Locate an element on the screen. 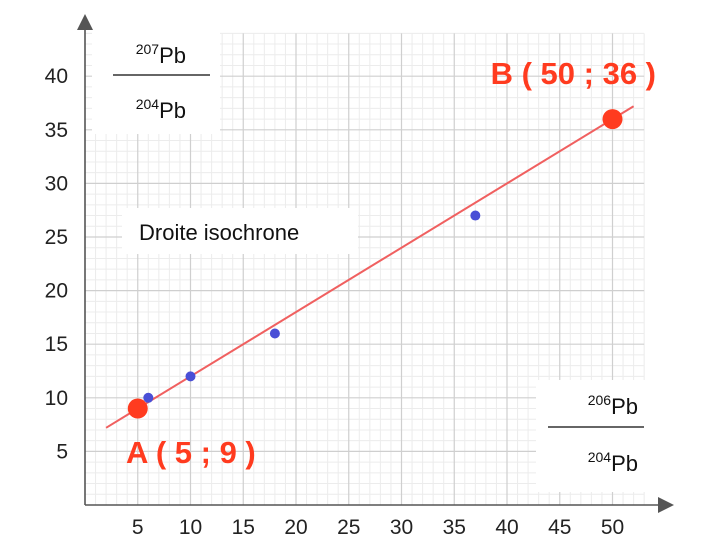 The width and height of the screenshot is (704, 558). x-tick-label: 45 is located at coordinates (559, 527).